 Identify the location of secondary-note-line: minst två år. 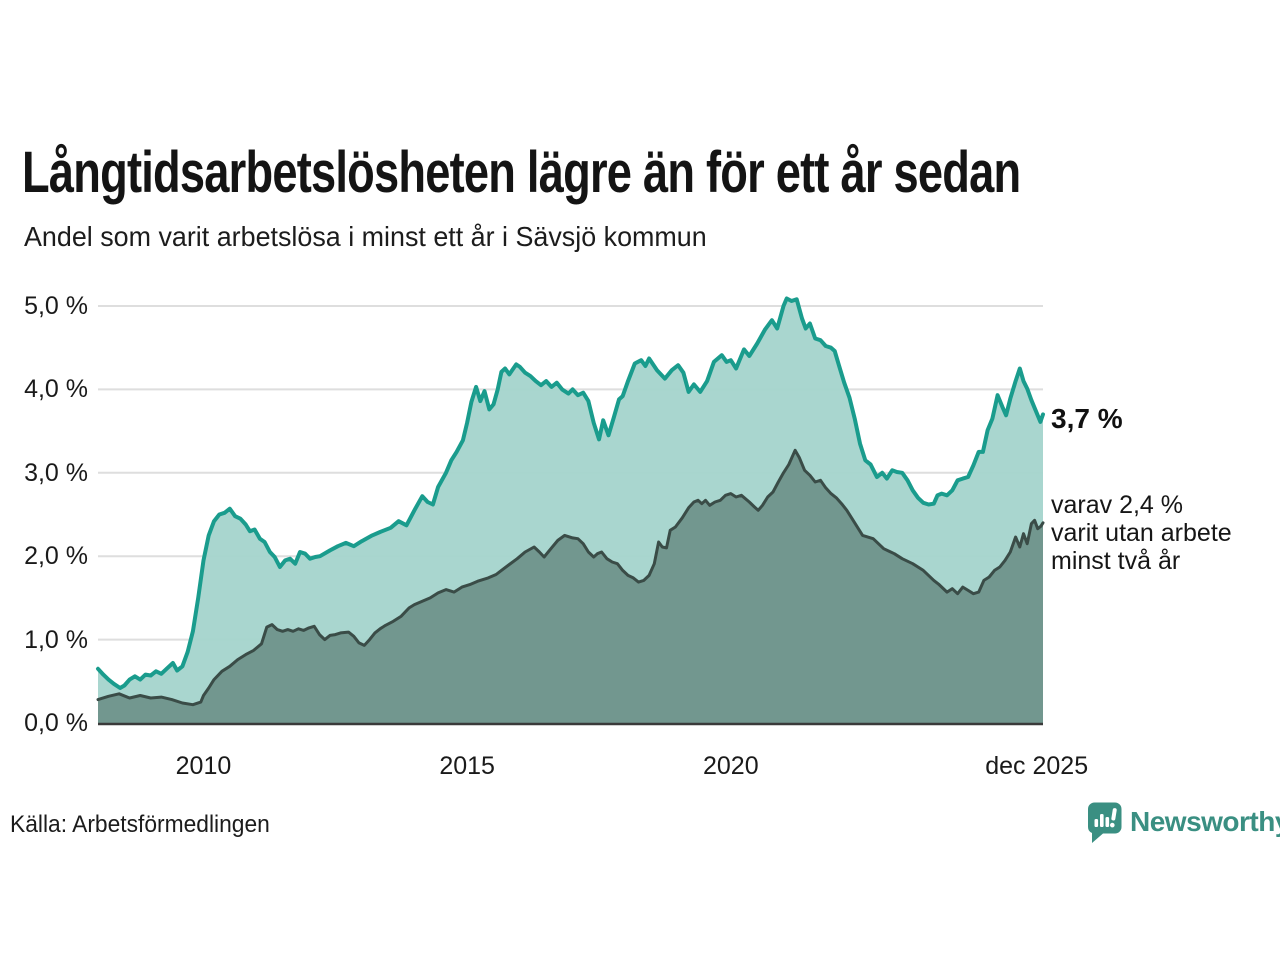
(1116, 561).